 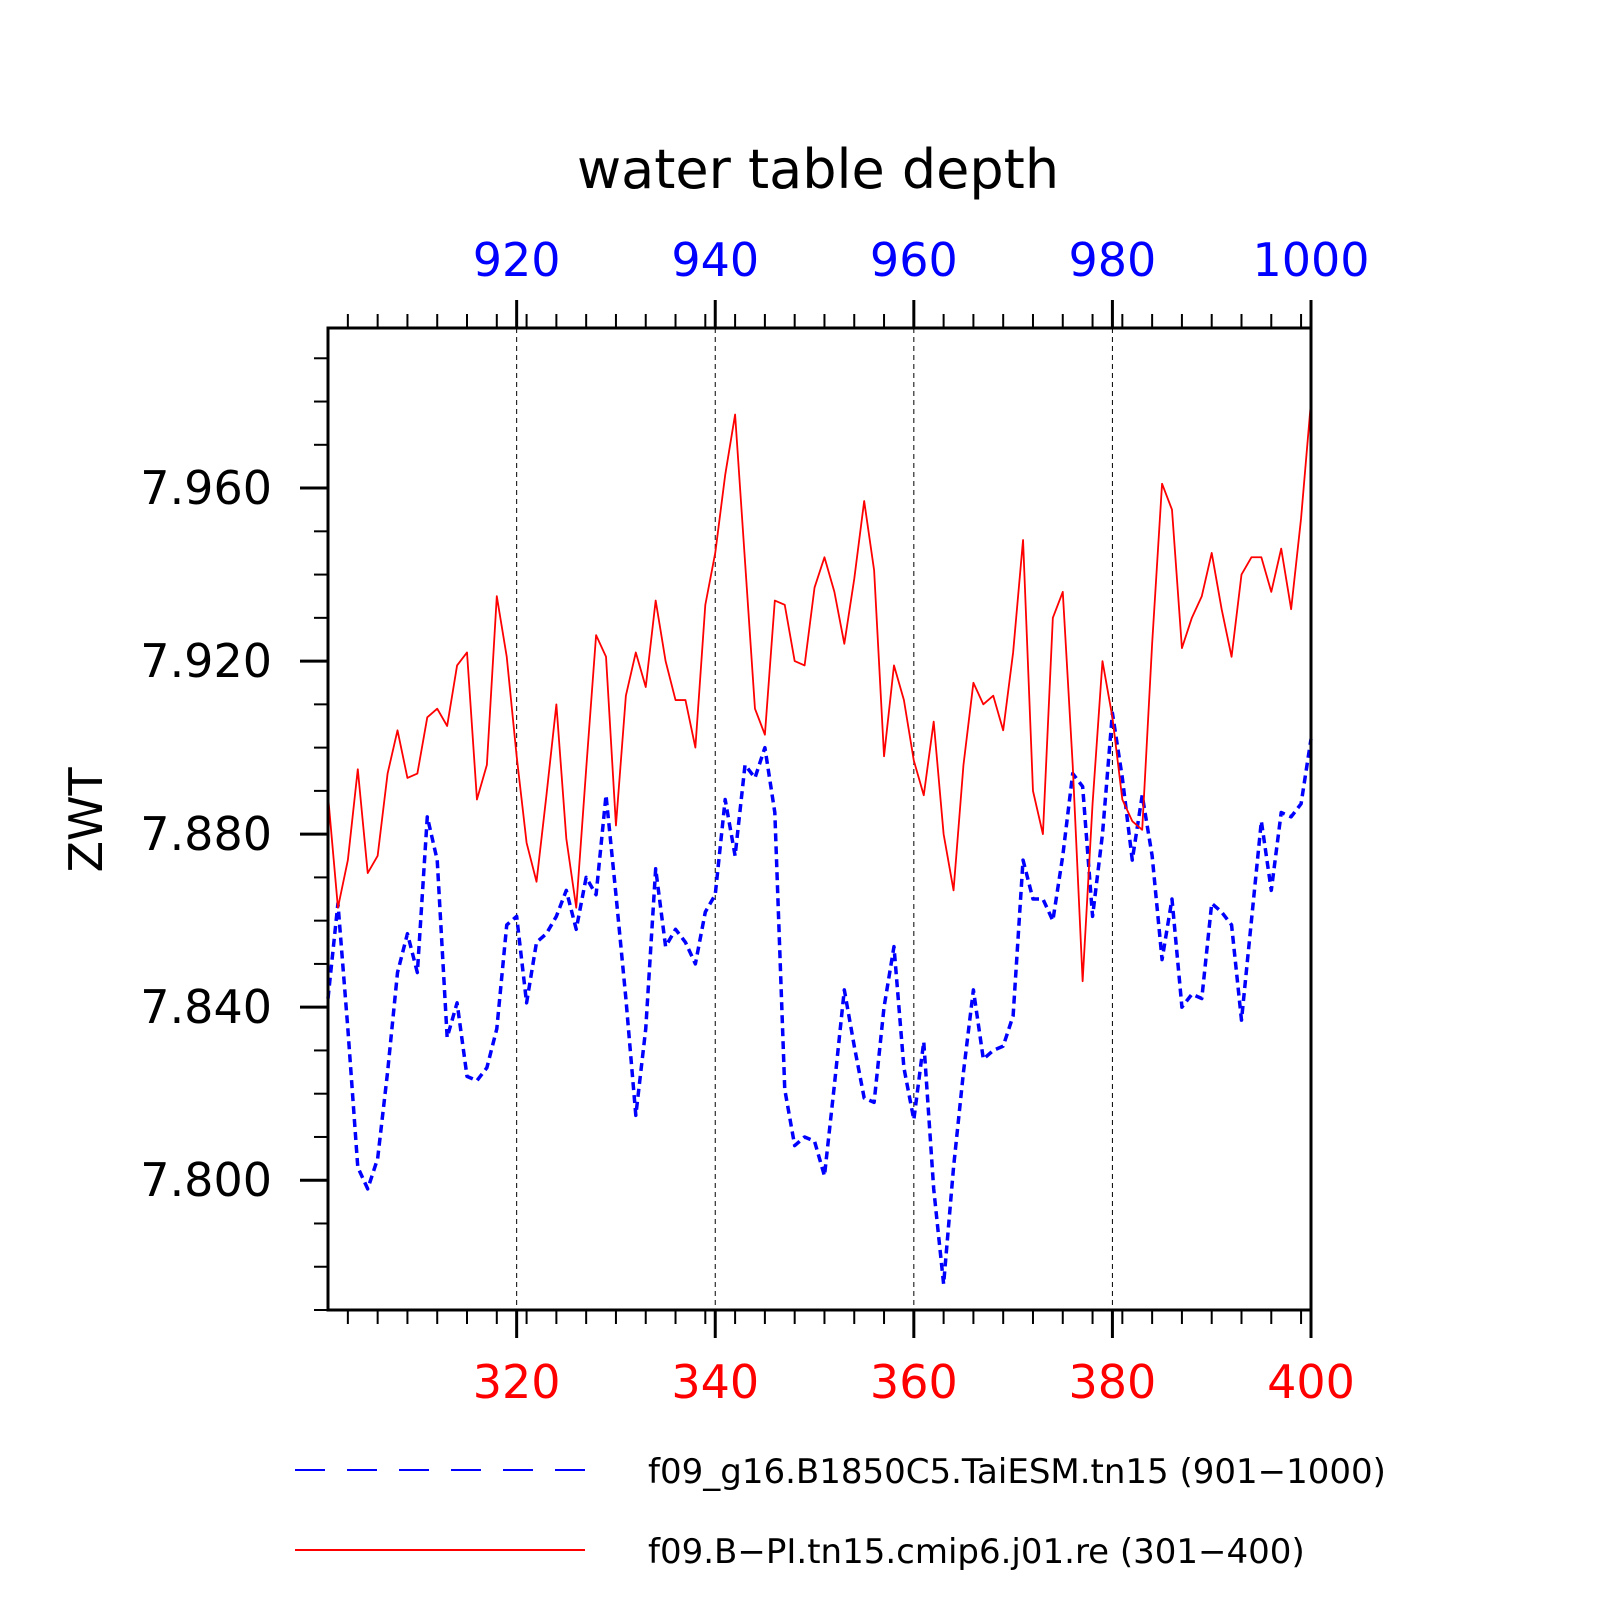 What do you see at coordinates (206, 1180) in the screenshot?
I see `y-tick-label: 7.800` at bounding box center [206, 1180].